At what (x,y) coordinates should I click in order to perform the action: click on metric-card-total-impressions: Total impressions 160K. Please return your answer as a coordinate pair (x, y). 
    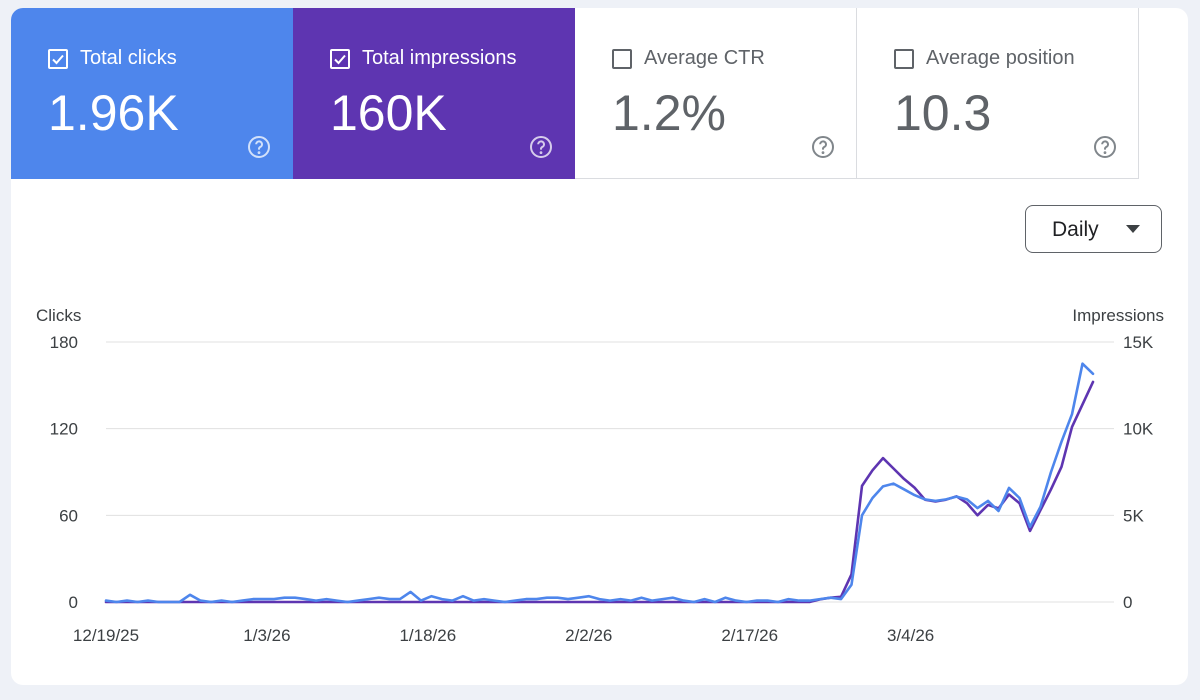
    Looking at the image, I should click on (434, 93).